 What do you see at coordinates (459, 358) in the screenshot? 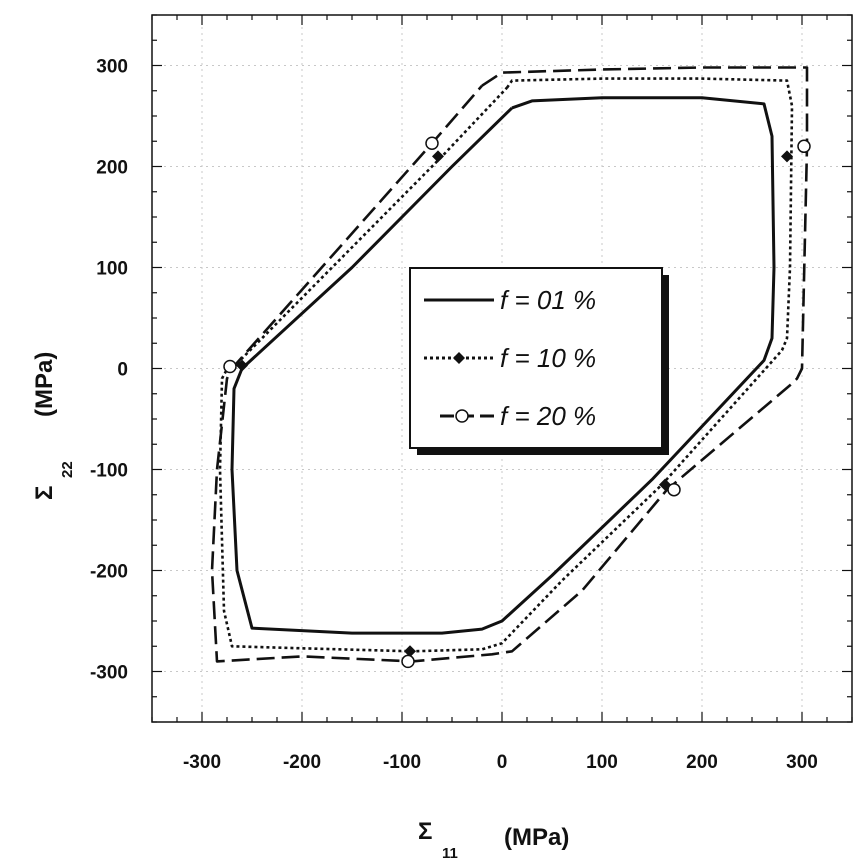
I see `legend-diamond-marker` at bounding box center [459, 358].